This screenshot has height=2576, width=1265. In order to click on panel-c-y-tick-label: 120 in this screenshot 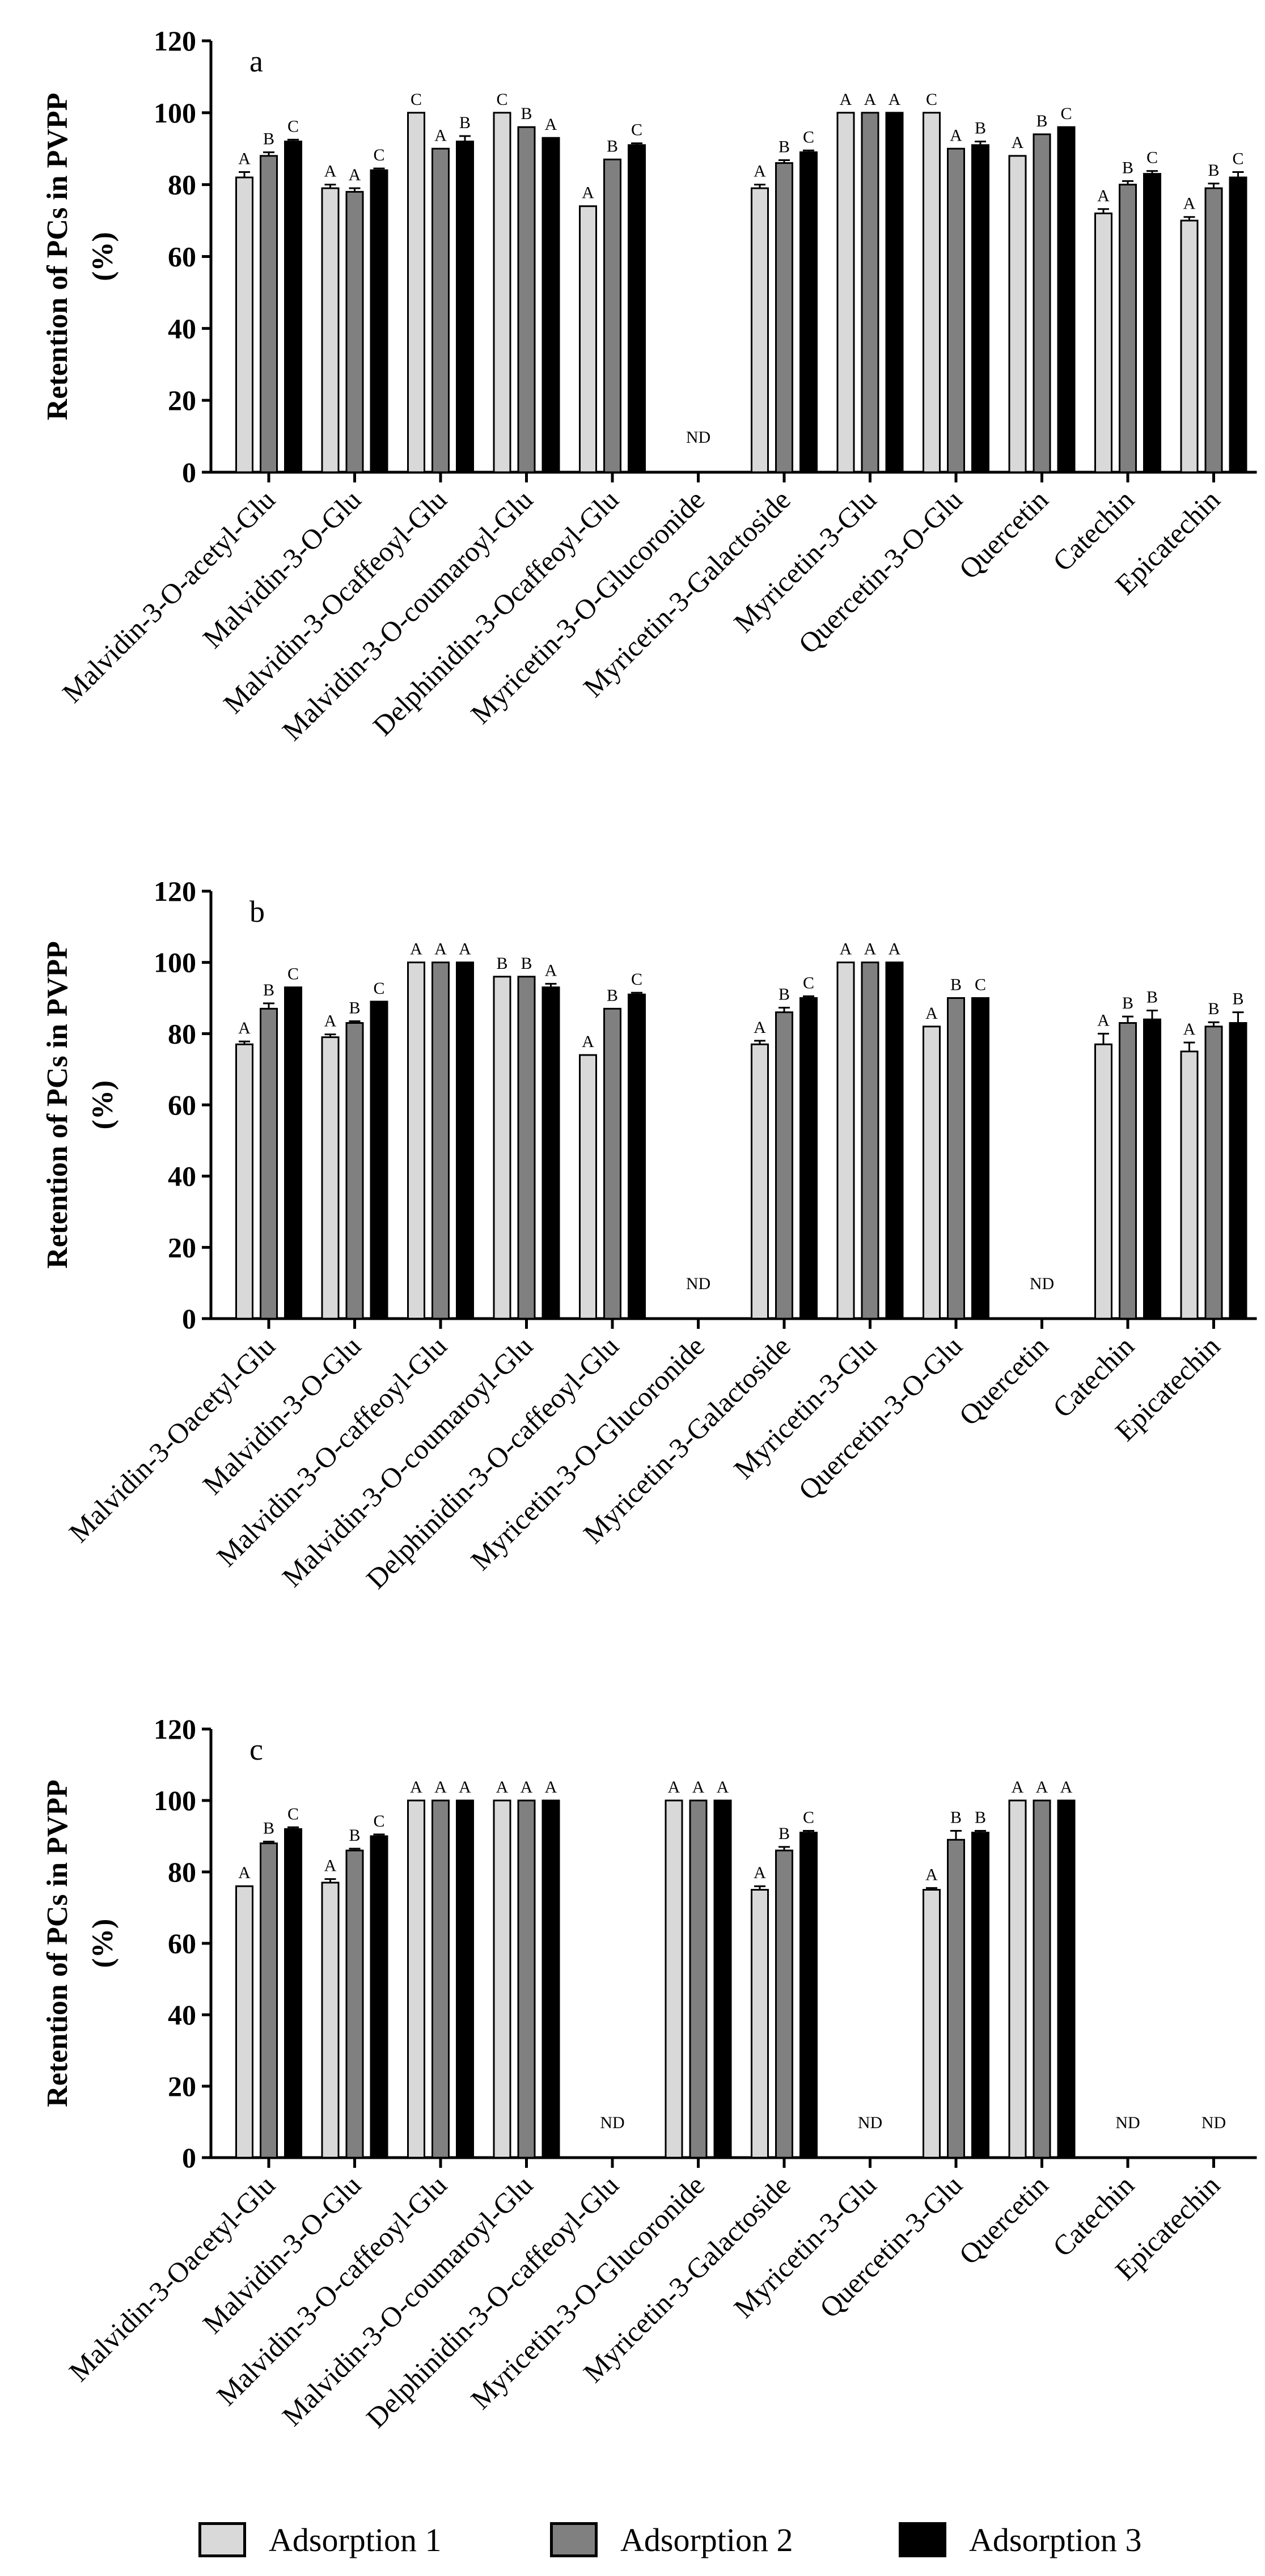, I will do `click(175, 1729)`.